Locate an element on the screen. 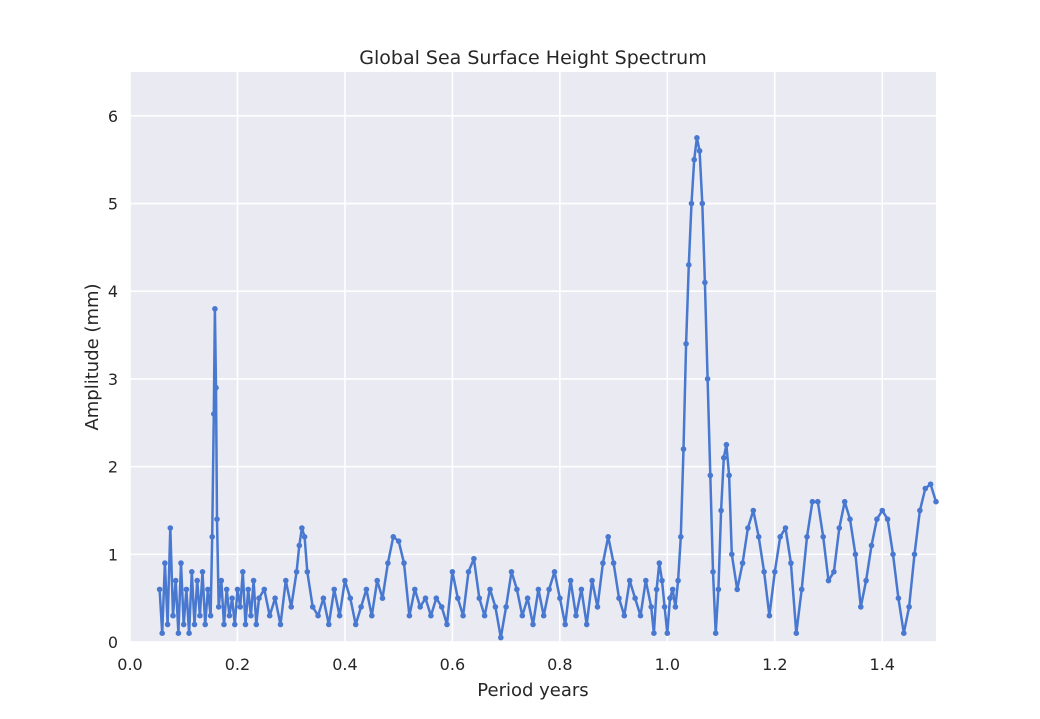 Image resolution: width=1040 pixels, height=719 pixels. y-tick-label: 4 is located at coordinates (113, 291).